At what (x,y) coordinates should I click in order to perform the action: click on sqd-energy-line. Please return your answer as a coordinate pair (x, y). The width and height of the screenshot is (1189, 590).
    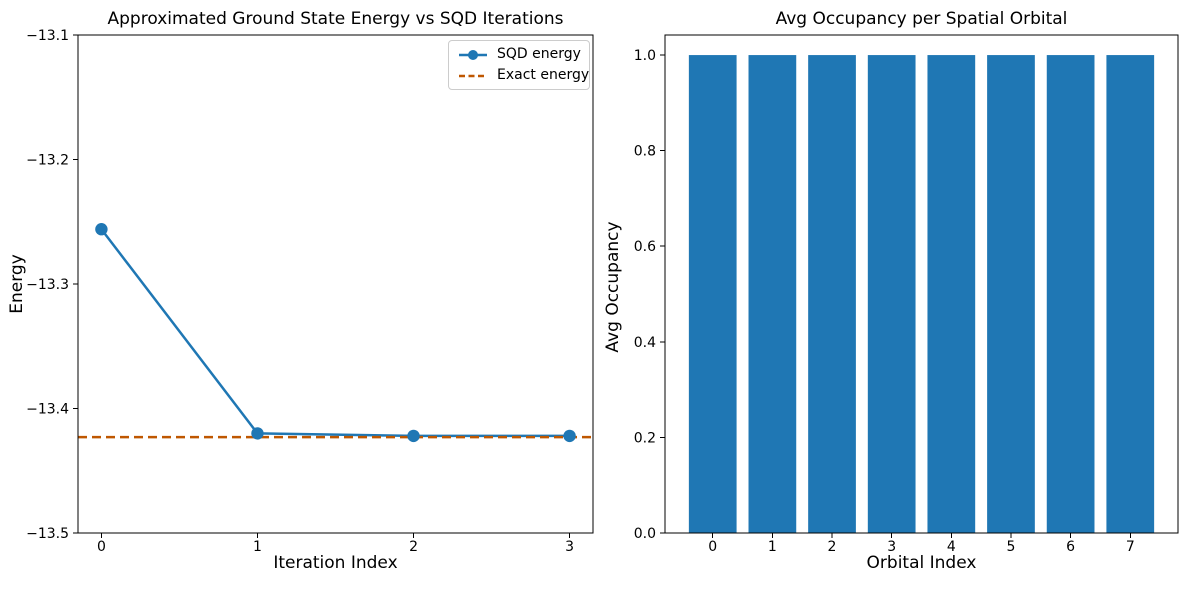
    Looking at the image, I should click on (335, 333).